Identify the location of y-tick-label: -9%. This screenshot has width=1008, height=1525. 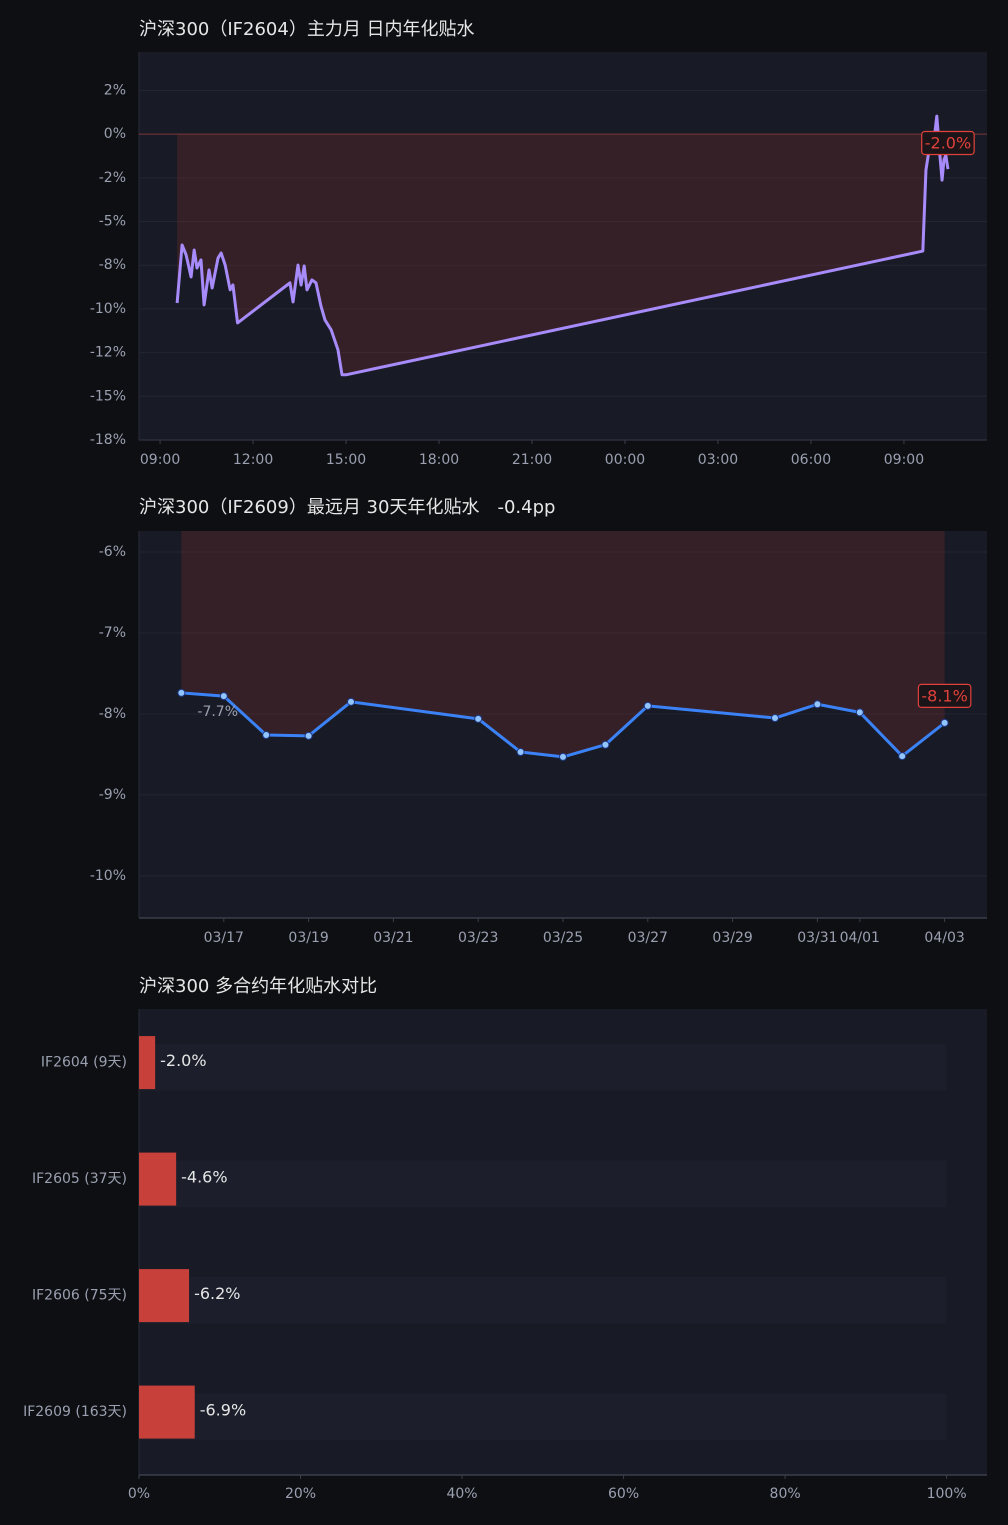
(112, 795).